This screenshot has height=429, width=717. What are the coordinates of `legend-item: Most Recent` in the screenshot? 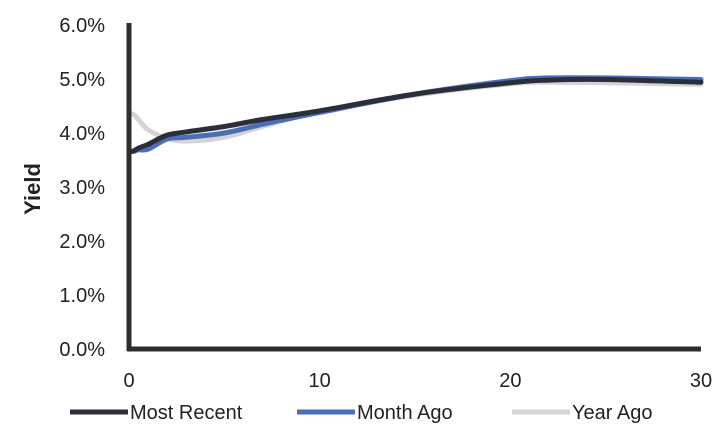 It's located at (156, 413).